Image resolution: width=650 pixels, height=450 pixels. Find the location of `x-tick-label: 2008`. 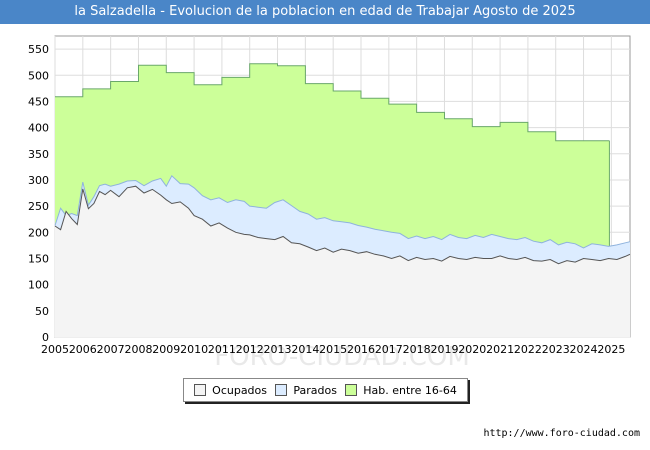

x-tick-label: 2008 is located at coordinates (138, 349).